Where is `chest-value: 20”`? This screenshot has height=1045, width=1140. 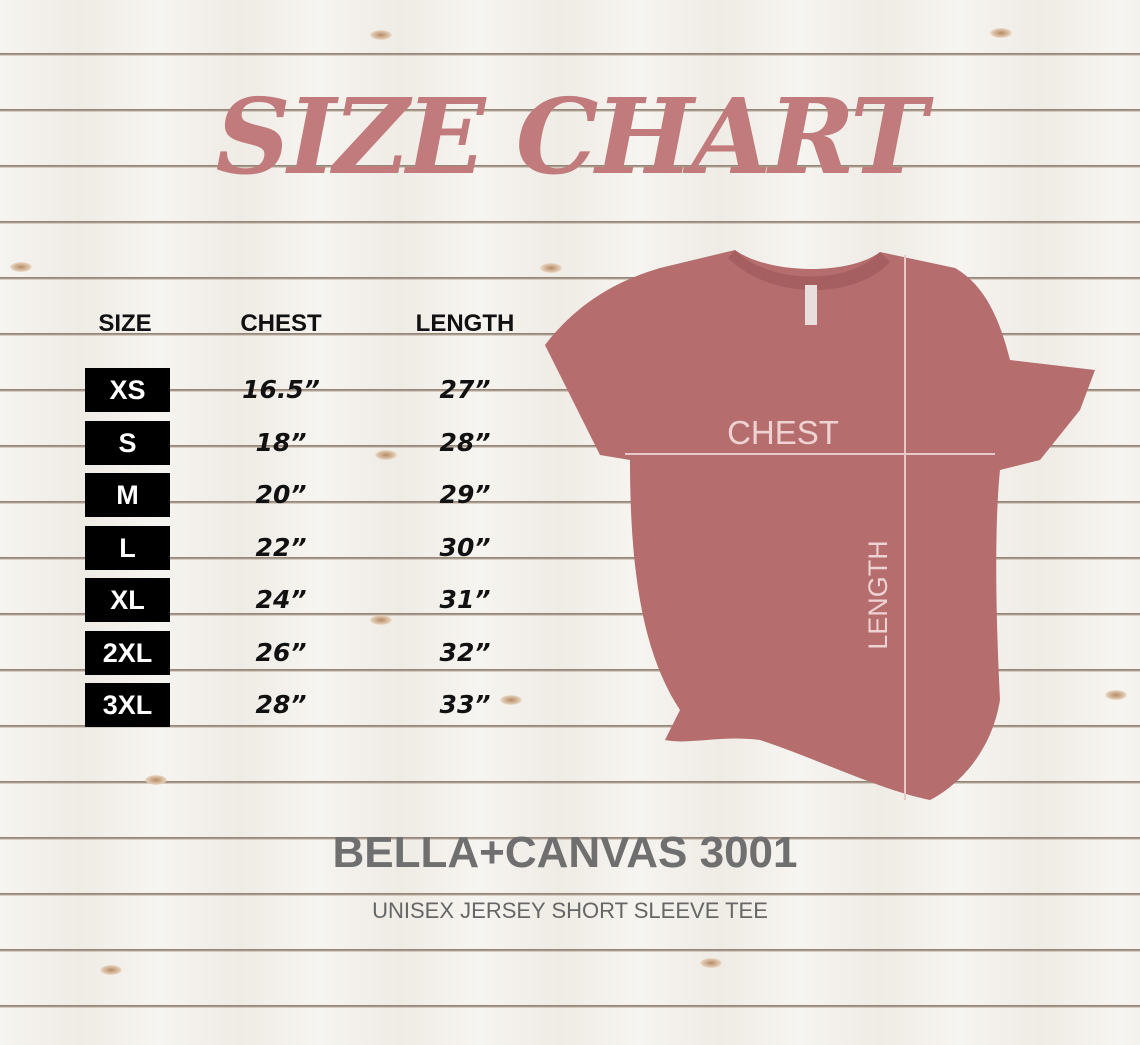
chest-value: 20” is located at coordinates (281, 494).